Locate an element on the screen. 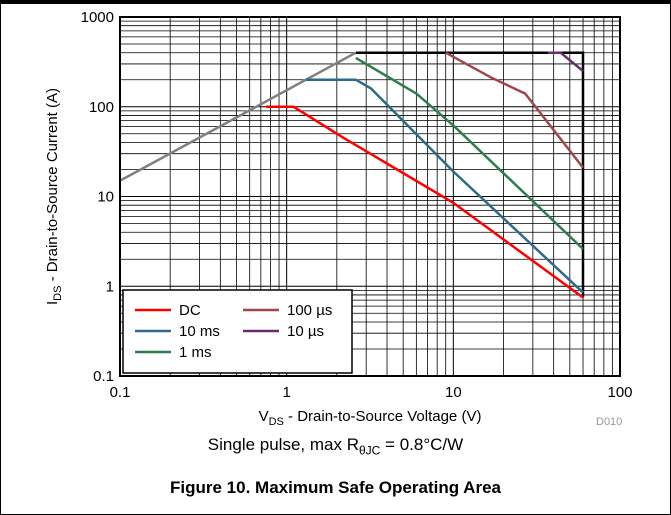 The width and height of the screenshot is (671, 515). x-tick-label: 1 is located at coordinates (286, 392).